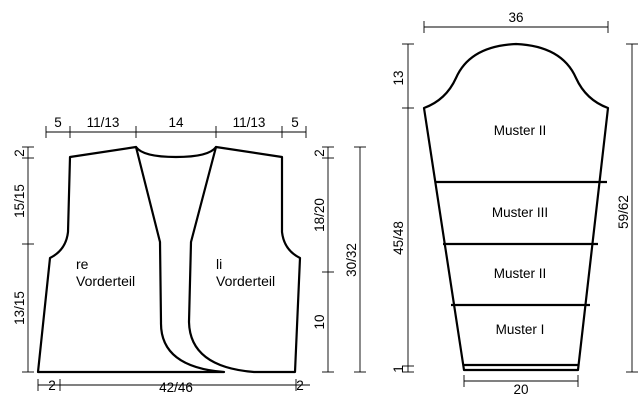 This screenshot has height=399, width=644. I want to click on li-vorderteil-label-line2: Vorderteil, so click(245, 281).